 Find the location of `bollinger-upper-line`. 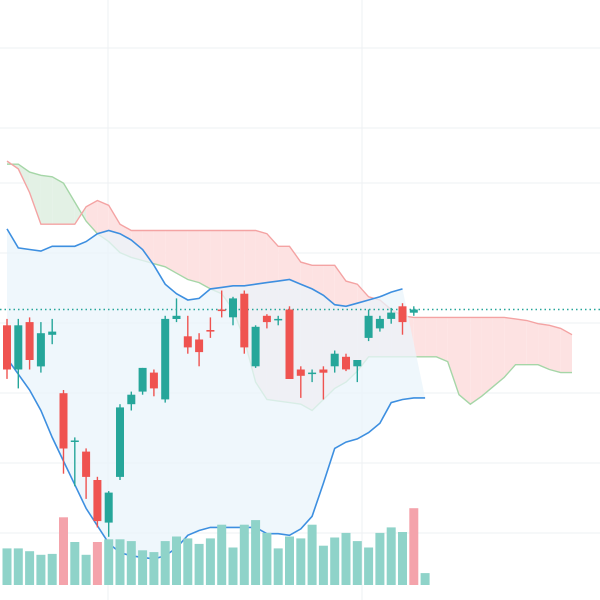

bollinger-upper-line is located at coordinates (204, 268).